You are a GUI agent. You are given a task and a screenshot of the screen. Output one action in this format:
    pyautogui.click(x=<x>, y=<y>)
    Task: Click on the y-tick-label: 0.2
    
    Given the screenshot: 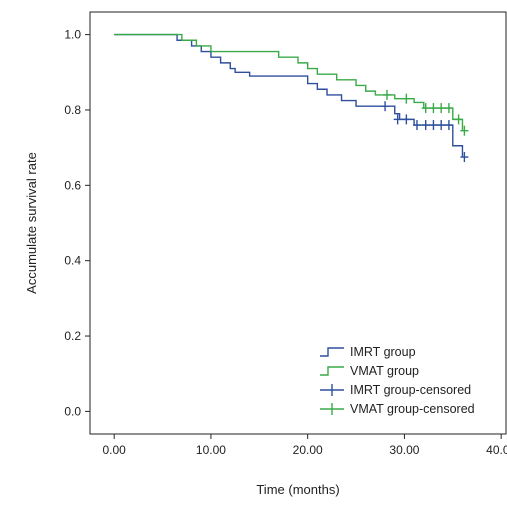 What is the action you would take?
    pyautogui.click(x=72, y=336)
    